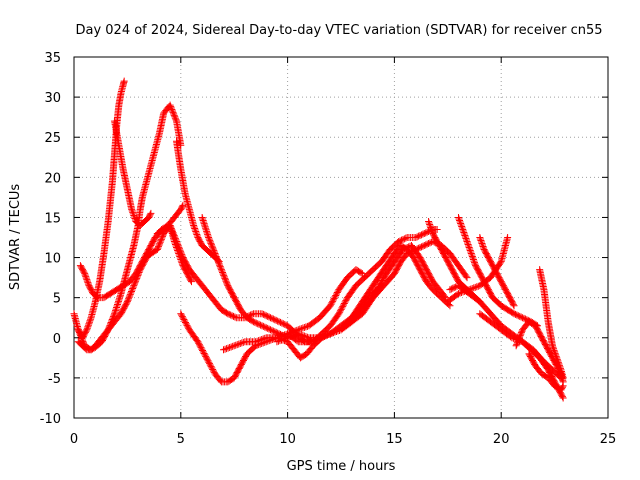 The width and height of the screenshot is (640, 480). Describe the element at coordinates (341, 466) in the screenshot. I see `x-axis-label: GPS time / hours` at that location.